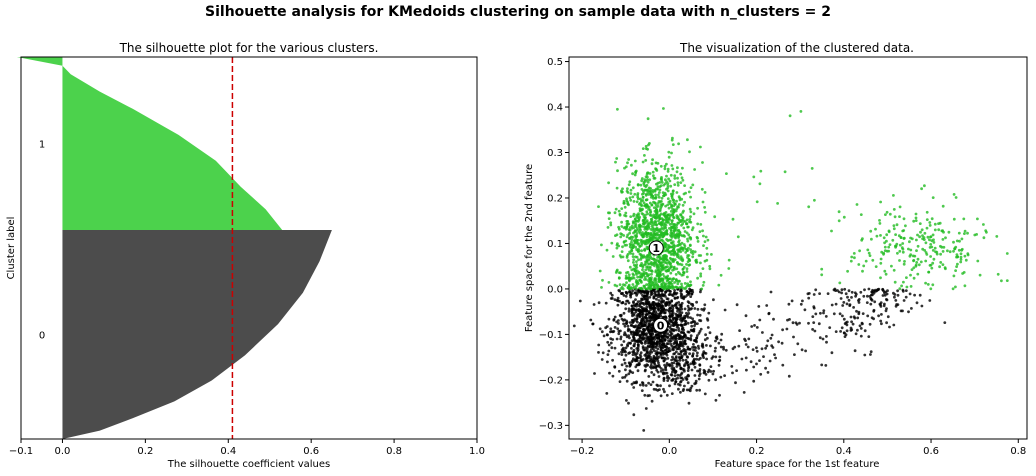  Describe the element at coordinates (797, 464) in the screenshot. I see `scatter-x-label: Feature space for the 1st feature` at that location.